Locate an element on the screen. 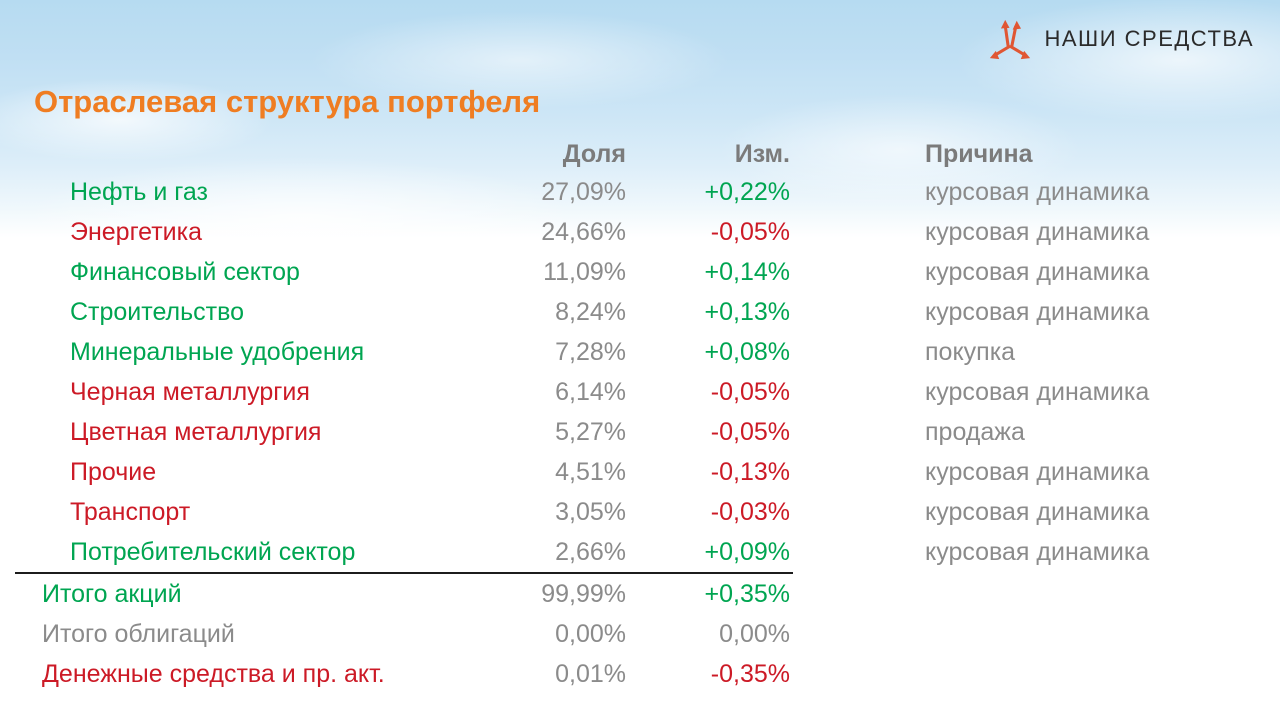 The width and height of the screenshot is (1280, 720). share-value: 0,00% is located at coordinates (590, 633).